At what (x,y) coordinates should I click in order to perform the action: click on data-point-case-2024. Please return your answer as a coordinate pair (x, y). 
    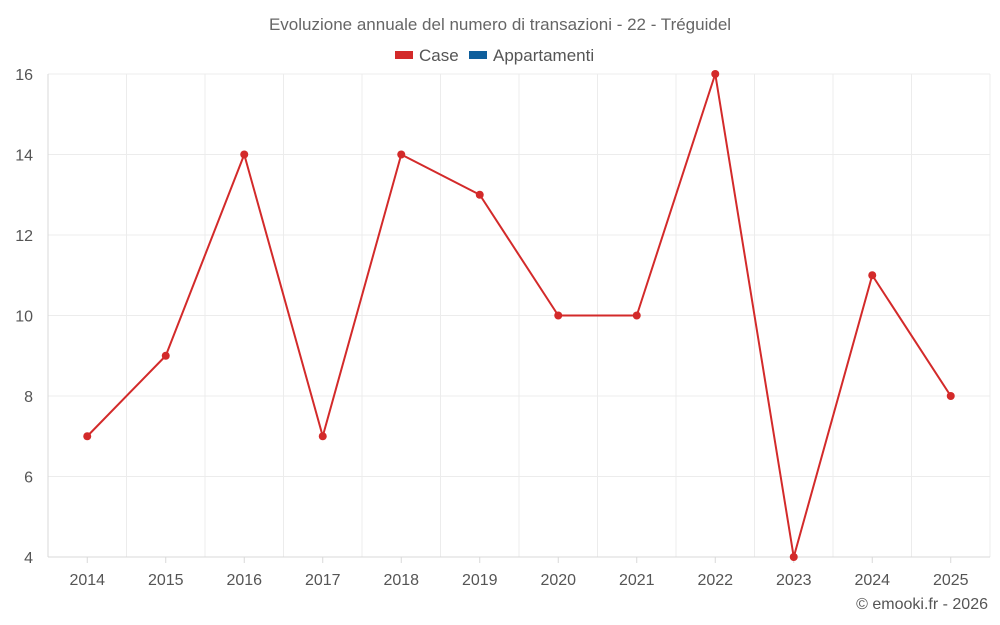
    Looking at the image, I should click on (872, 275).